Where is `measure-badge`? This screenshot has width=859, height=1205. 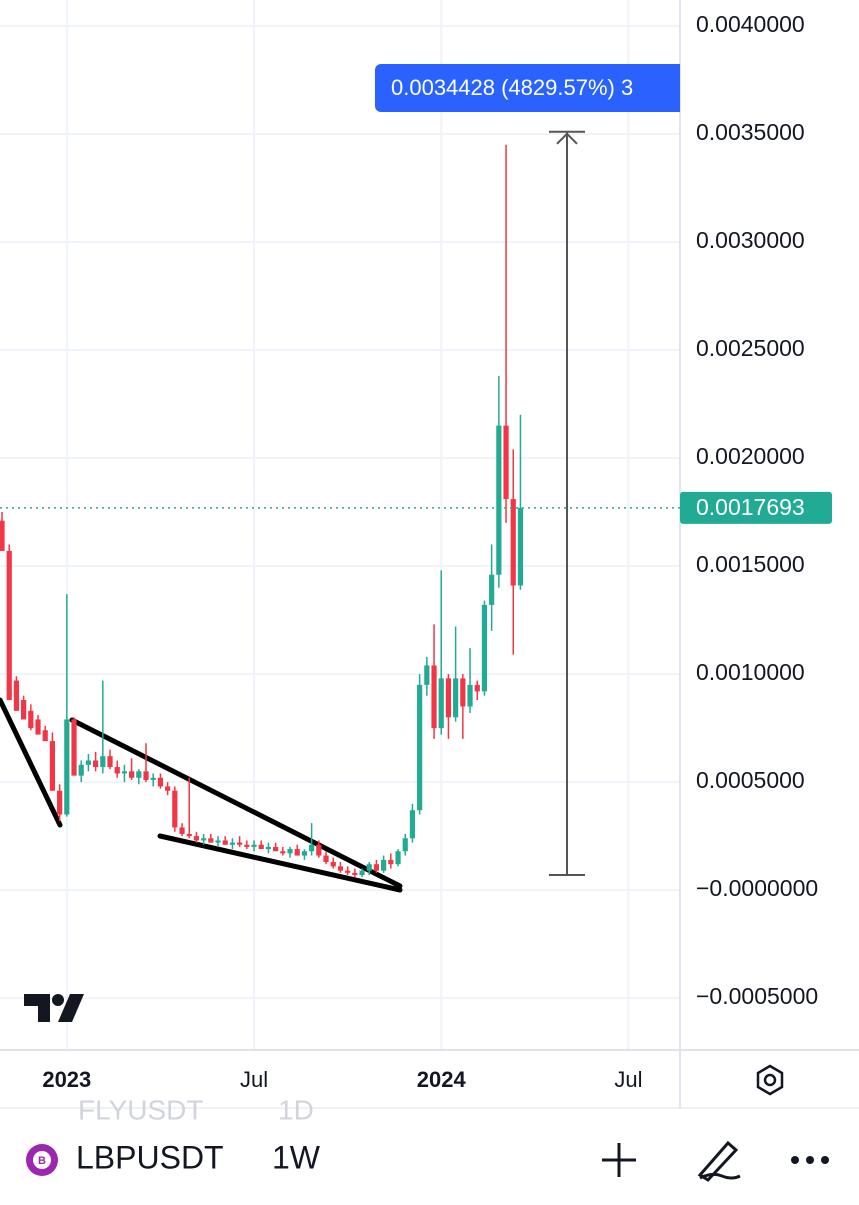 measure-badge is located at coordinates (527, 88).